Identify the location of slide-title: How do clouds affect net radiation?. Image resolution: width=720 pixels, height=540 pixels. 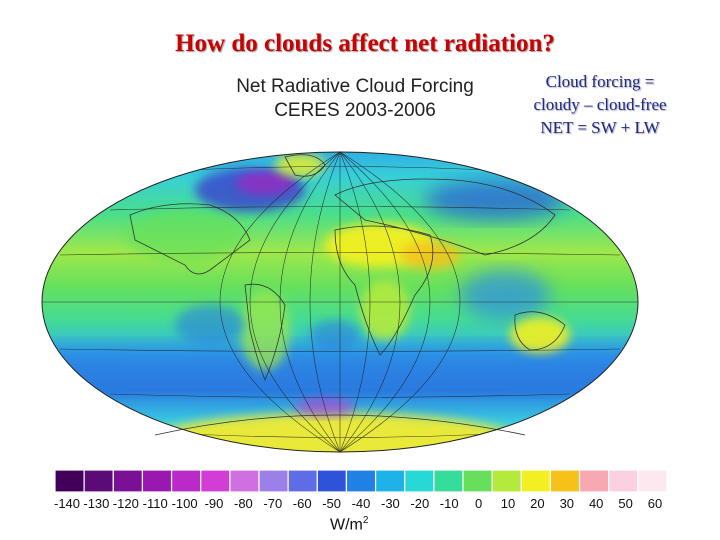
(365, 43).